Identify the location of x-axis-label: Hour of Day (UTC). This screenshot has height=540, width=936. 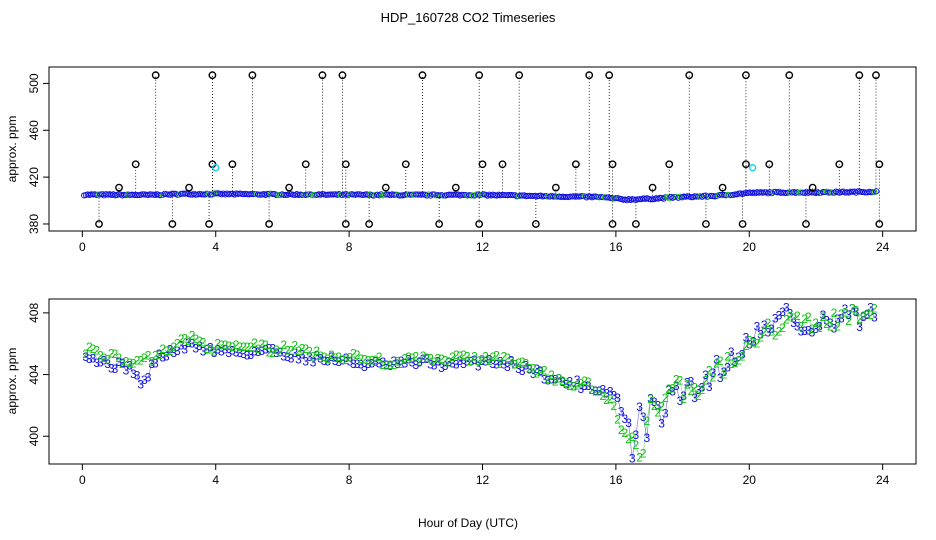
(468, 523).